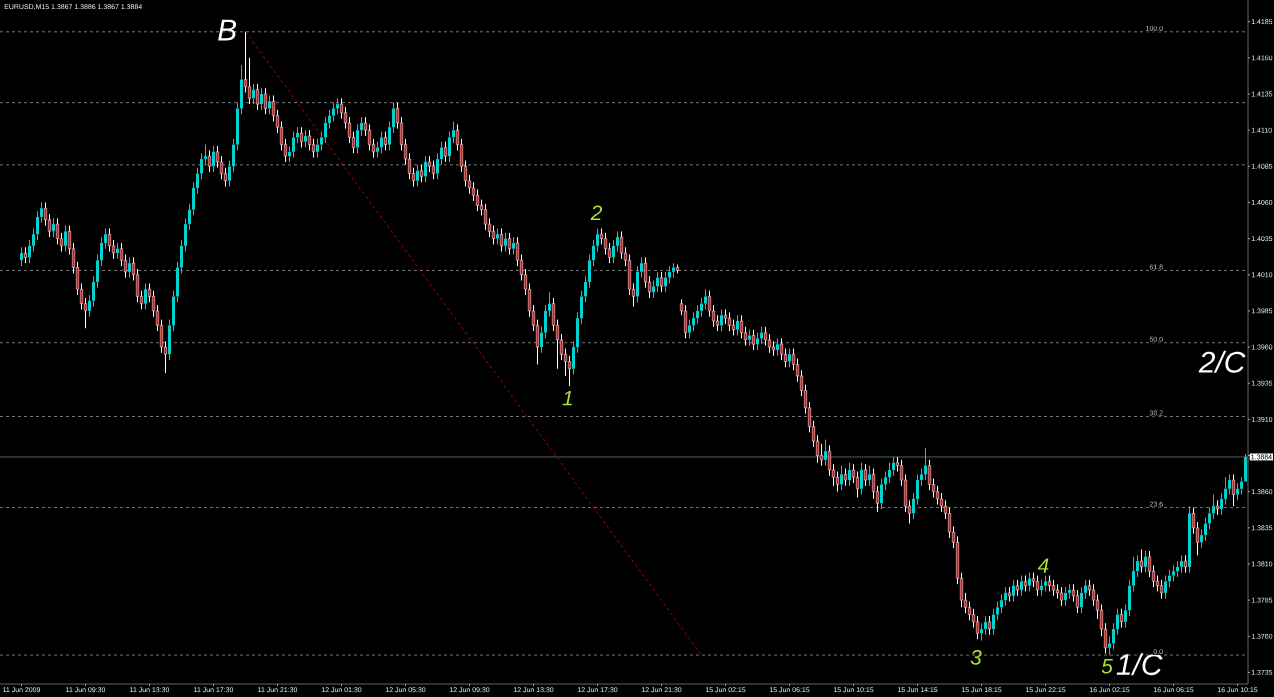  I want to click on annotation: 3, so click(976, 657).